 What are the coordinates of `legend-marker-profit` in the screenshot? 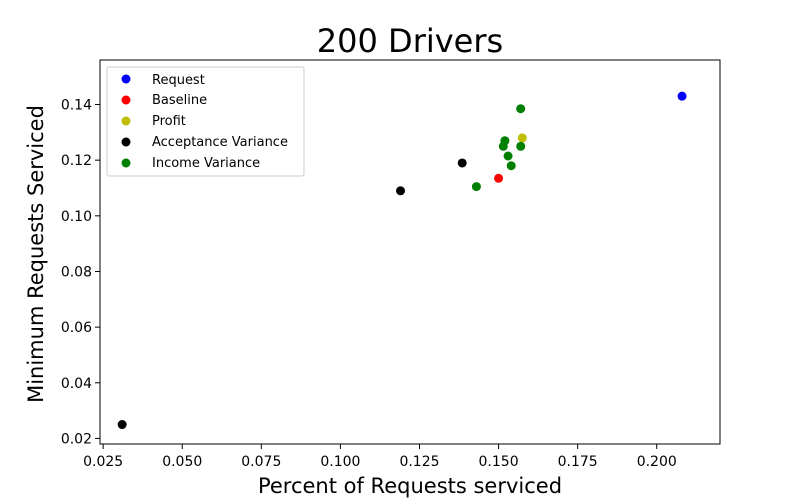 It's located at (126, 121).